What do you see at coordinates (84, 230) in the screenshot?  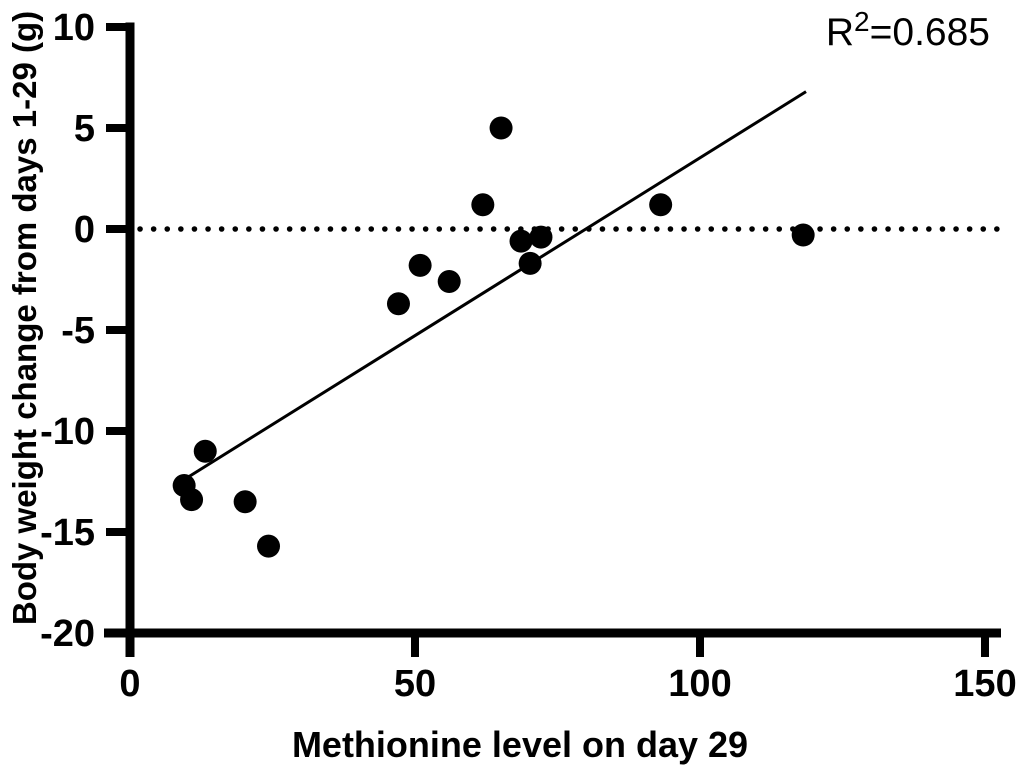 I see `y-tick-label: 0` at bounding box center [84, 230].